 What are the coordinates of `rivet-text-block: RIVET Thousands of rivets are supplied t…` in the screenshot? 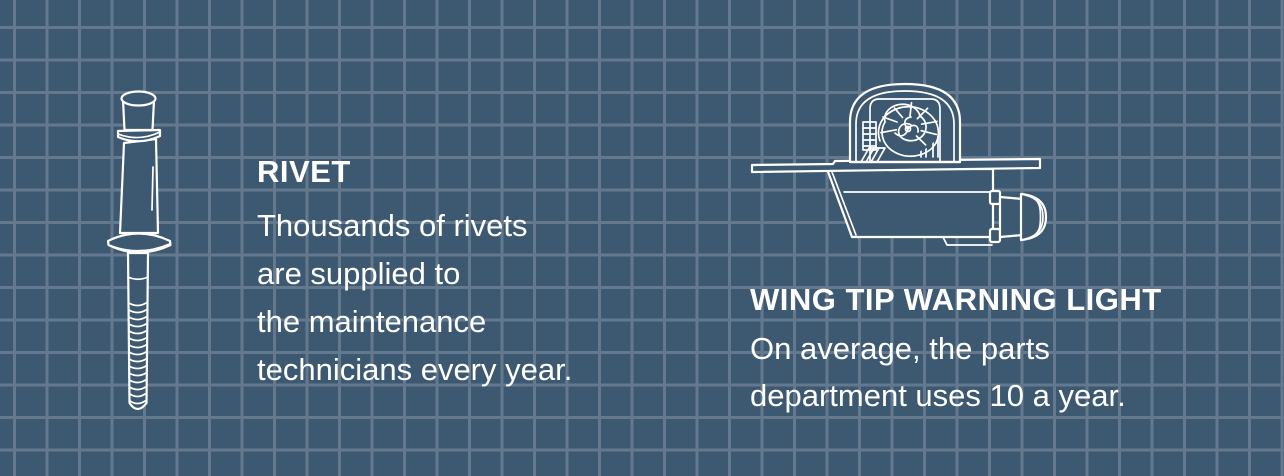 It's located at (414, 274).